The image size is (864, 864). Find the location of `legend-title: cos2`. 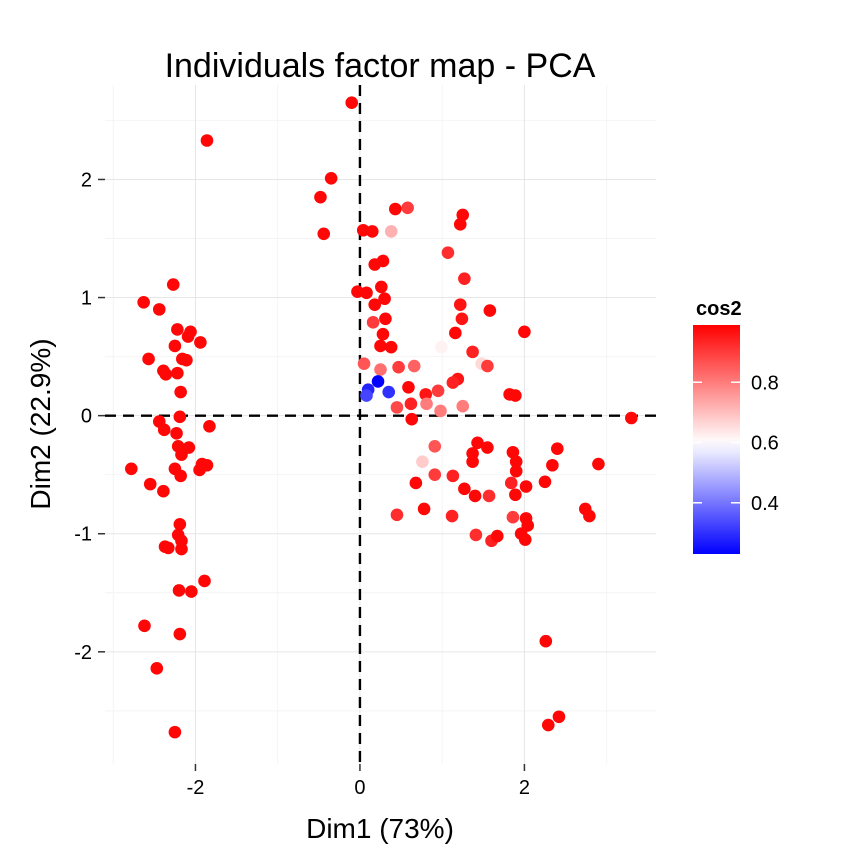

legend-title: cos2 is located at coordinates (719, 309).